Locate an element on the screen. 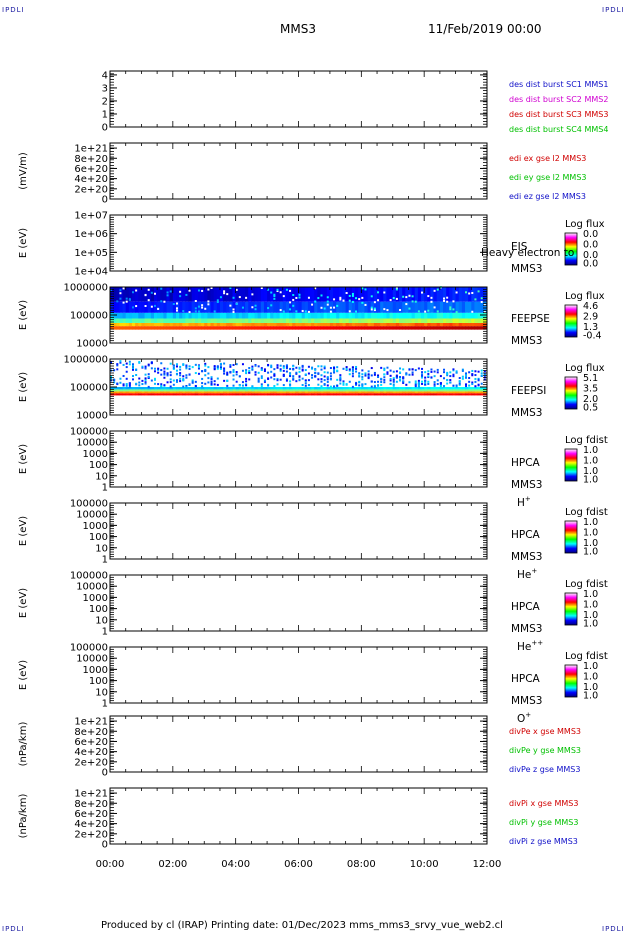  colorbar-tick-label: 1.0 is located at coordinates (590, 695).